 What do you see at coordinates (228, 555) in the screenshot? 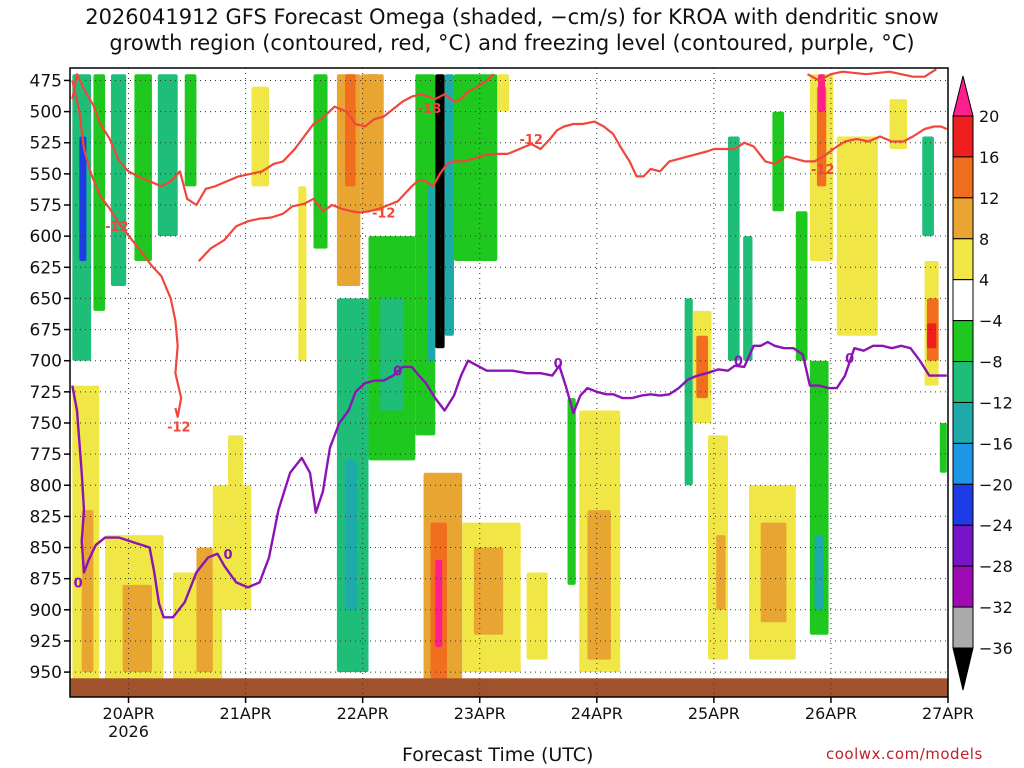
I see `contour-label-7: 0` at bounding box center [228, 555].